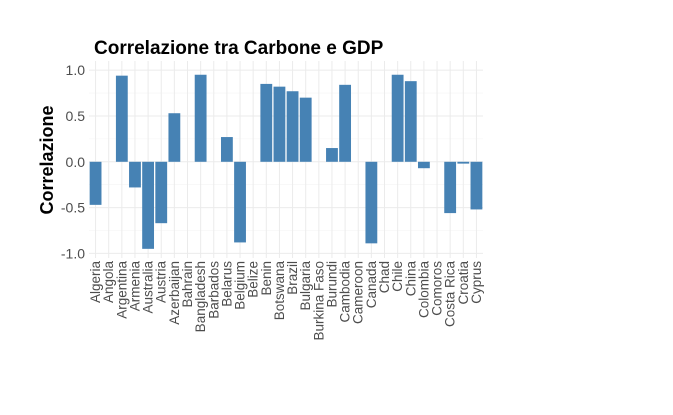 The height and width of the screenshot is (415, 673). I want to click on x-tick-label: Angola, so click(108, 282).